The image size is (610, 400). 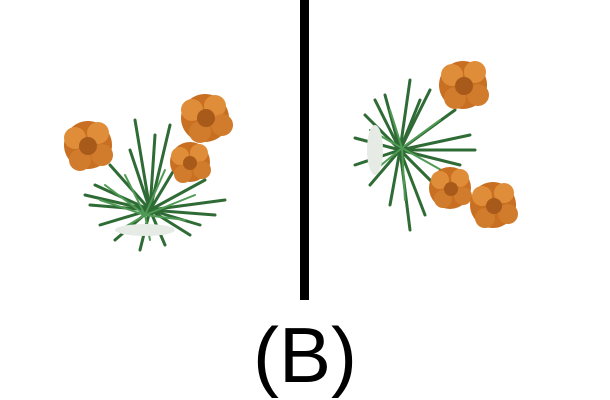 I want to click on vertical-divider, so click(x=304, y=150).